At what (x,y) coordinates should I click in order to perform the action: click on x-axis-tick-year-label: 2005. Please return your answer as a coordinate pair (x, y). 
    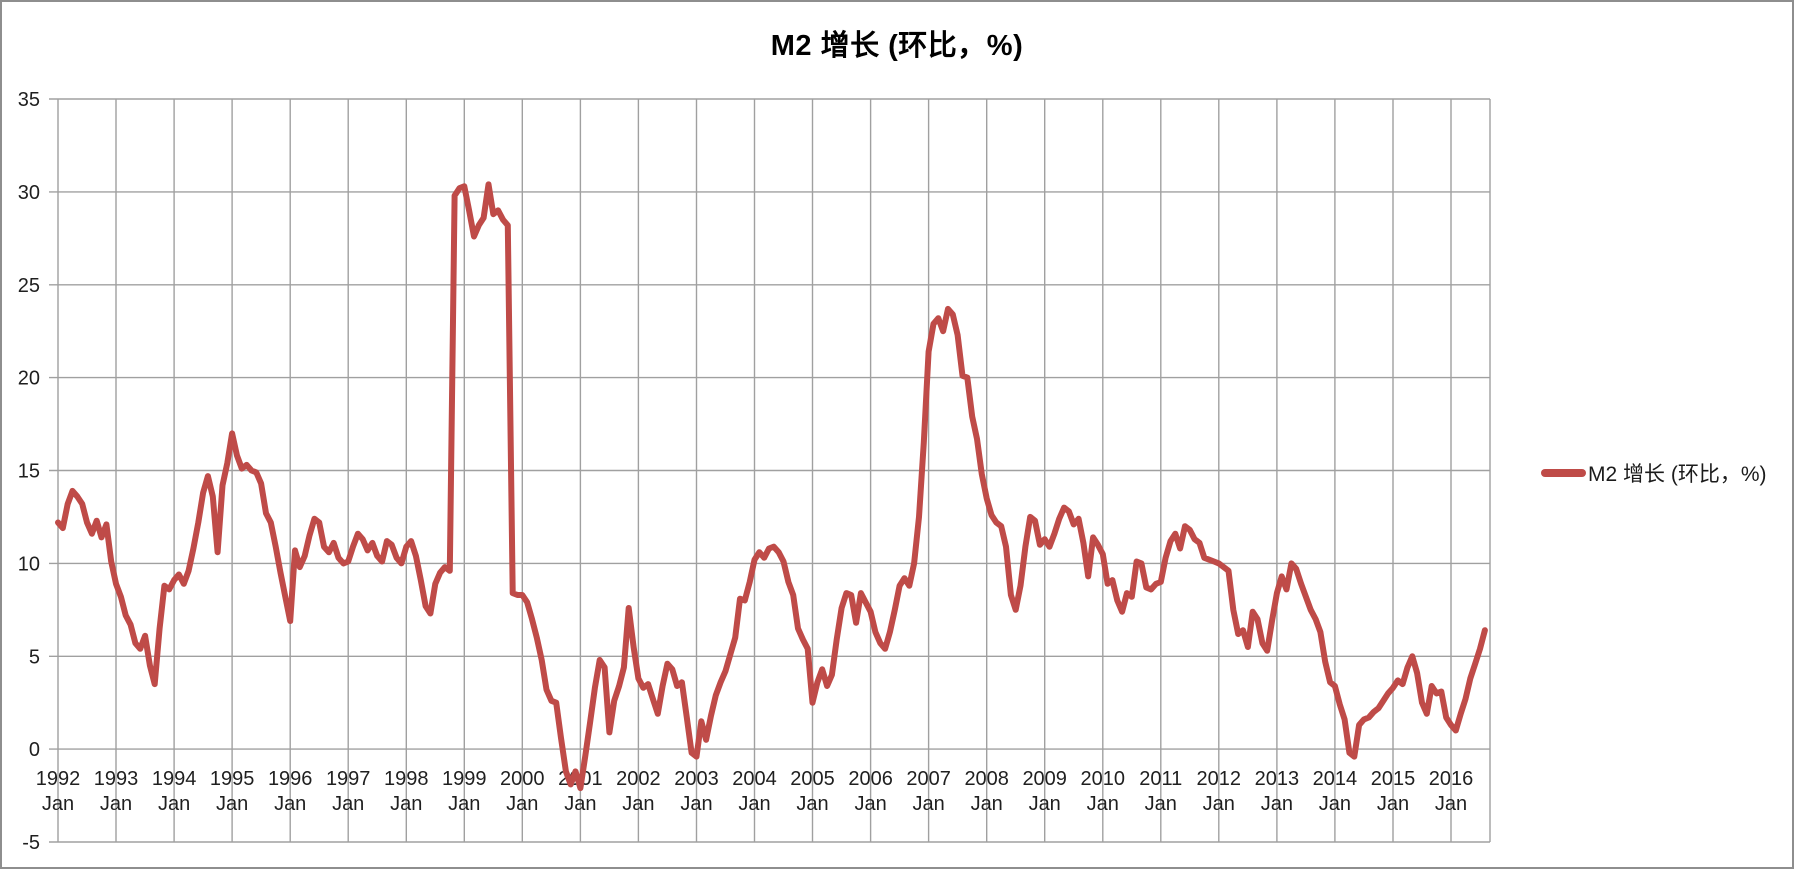
    Looking at the image, I should click on (812, 779).